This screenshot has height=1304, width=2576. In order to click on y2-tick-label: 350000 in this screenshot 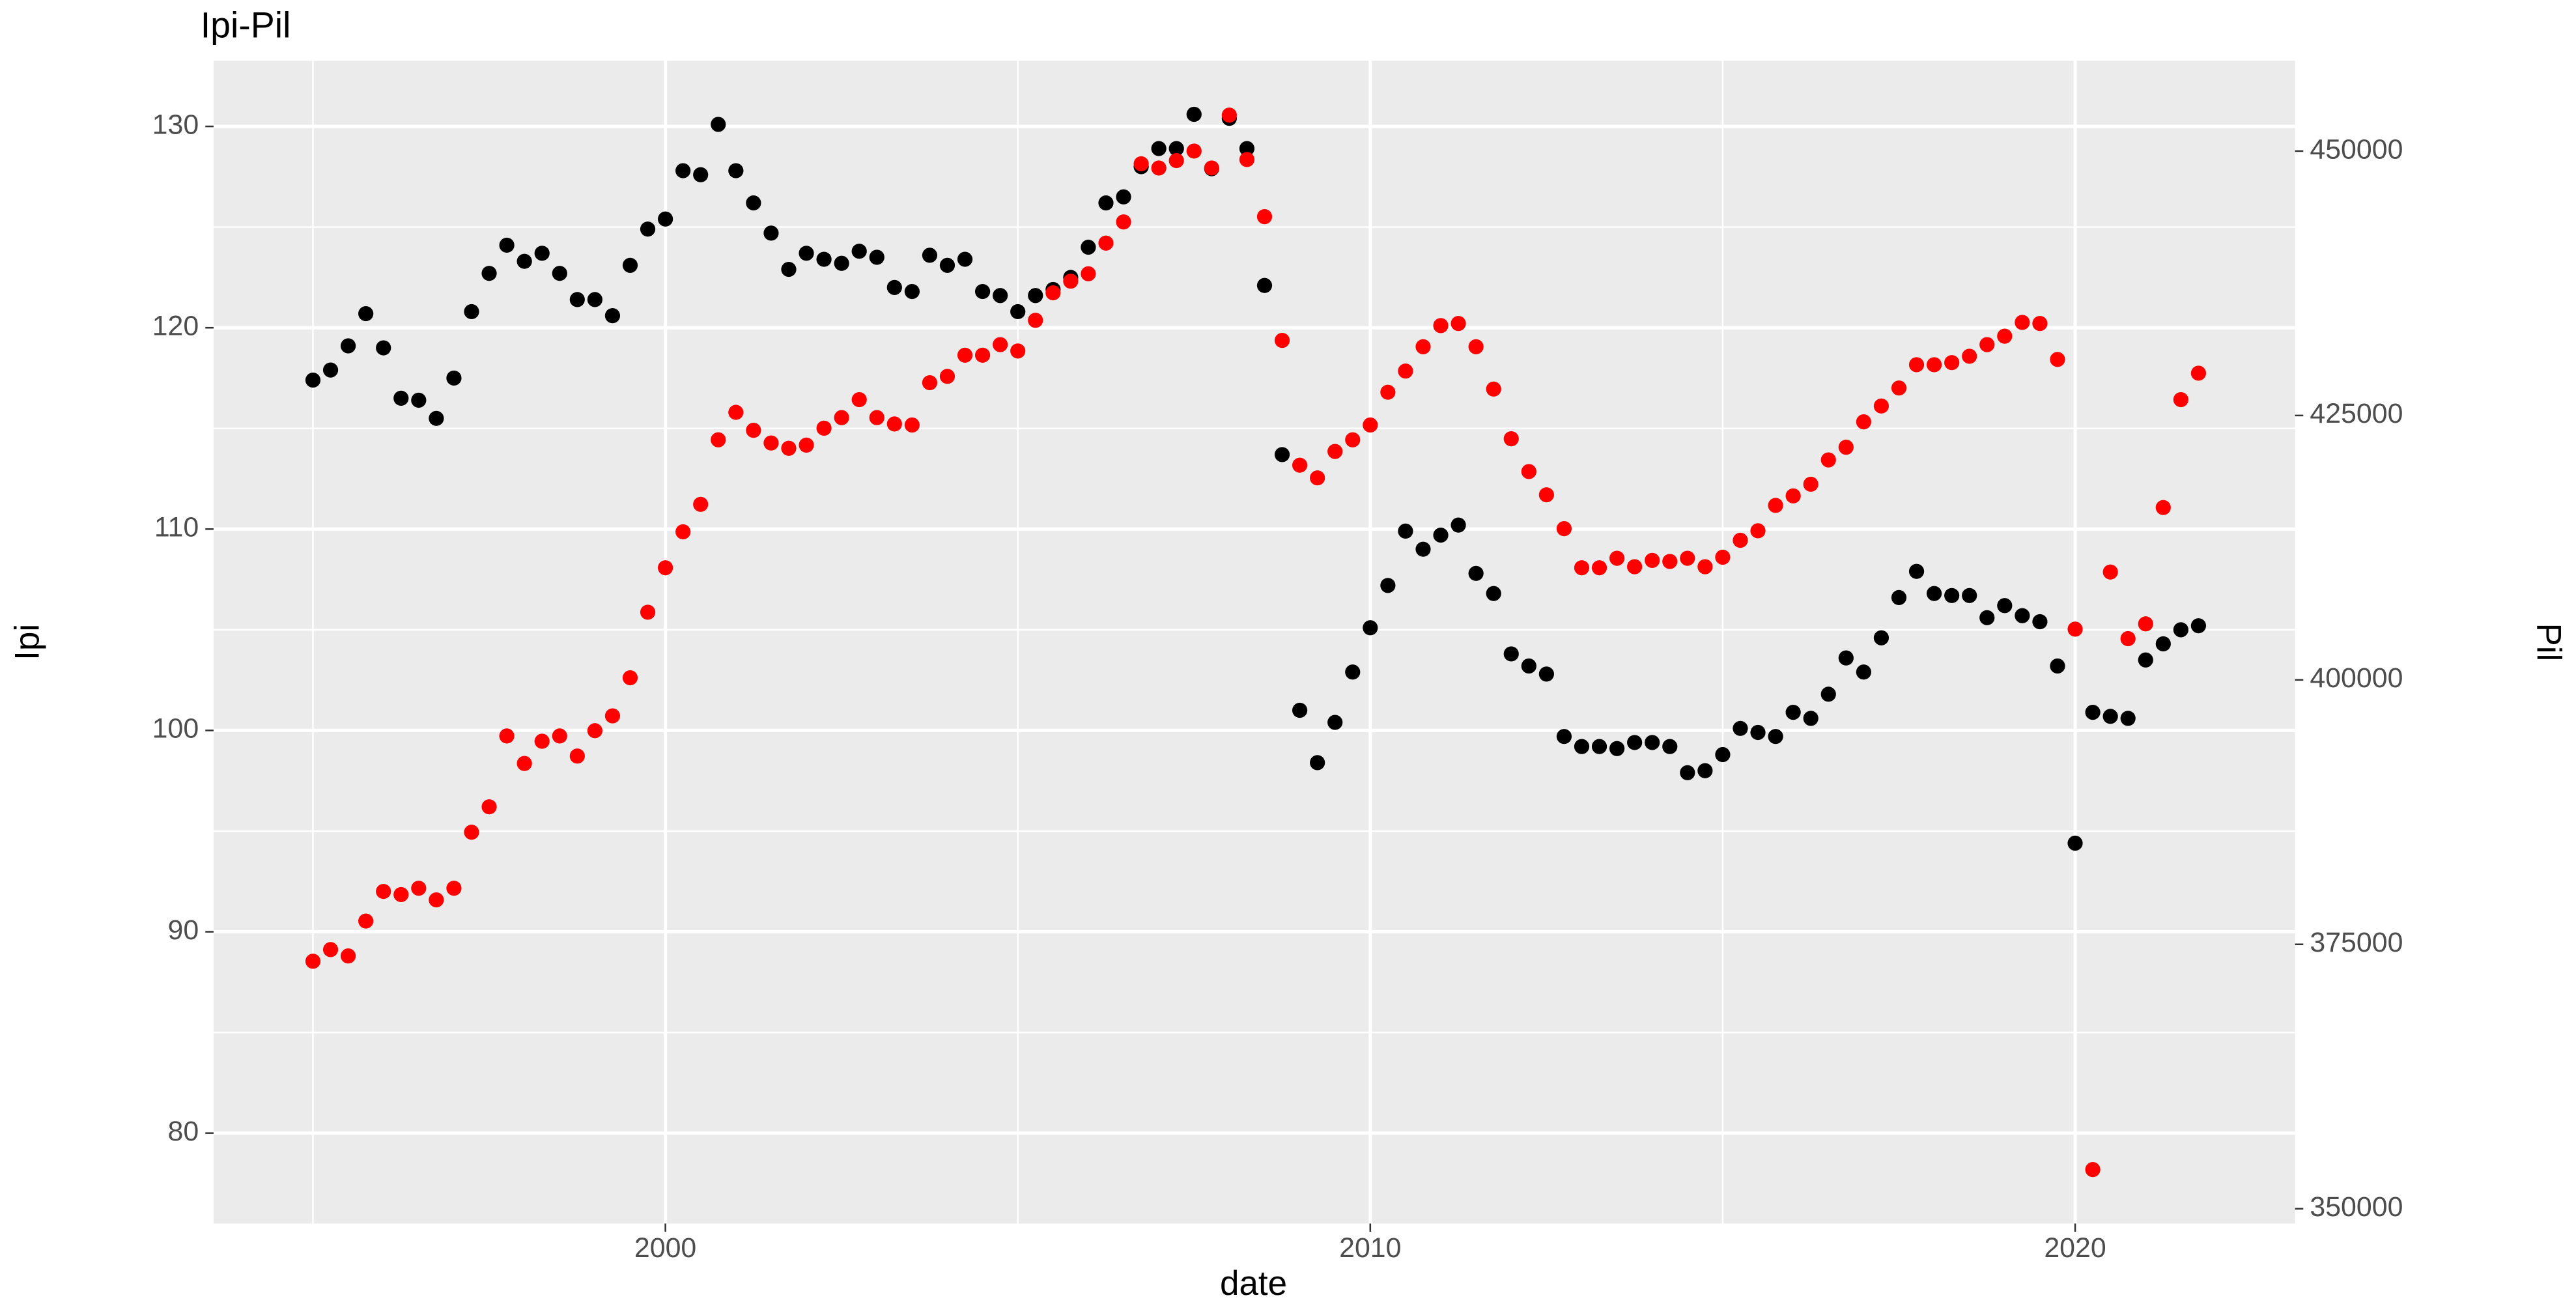, I will do `click(2356, 1207)`.